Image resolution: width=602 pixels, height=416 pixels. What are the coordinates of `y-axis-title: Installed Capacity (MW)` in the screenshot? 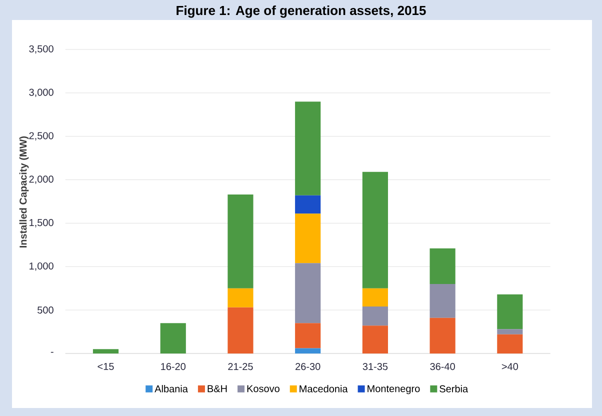 It's located at (24, 192).